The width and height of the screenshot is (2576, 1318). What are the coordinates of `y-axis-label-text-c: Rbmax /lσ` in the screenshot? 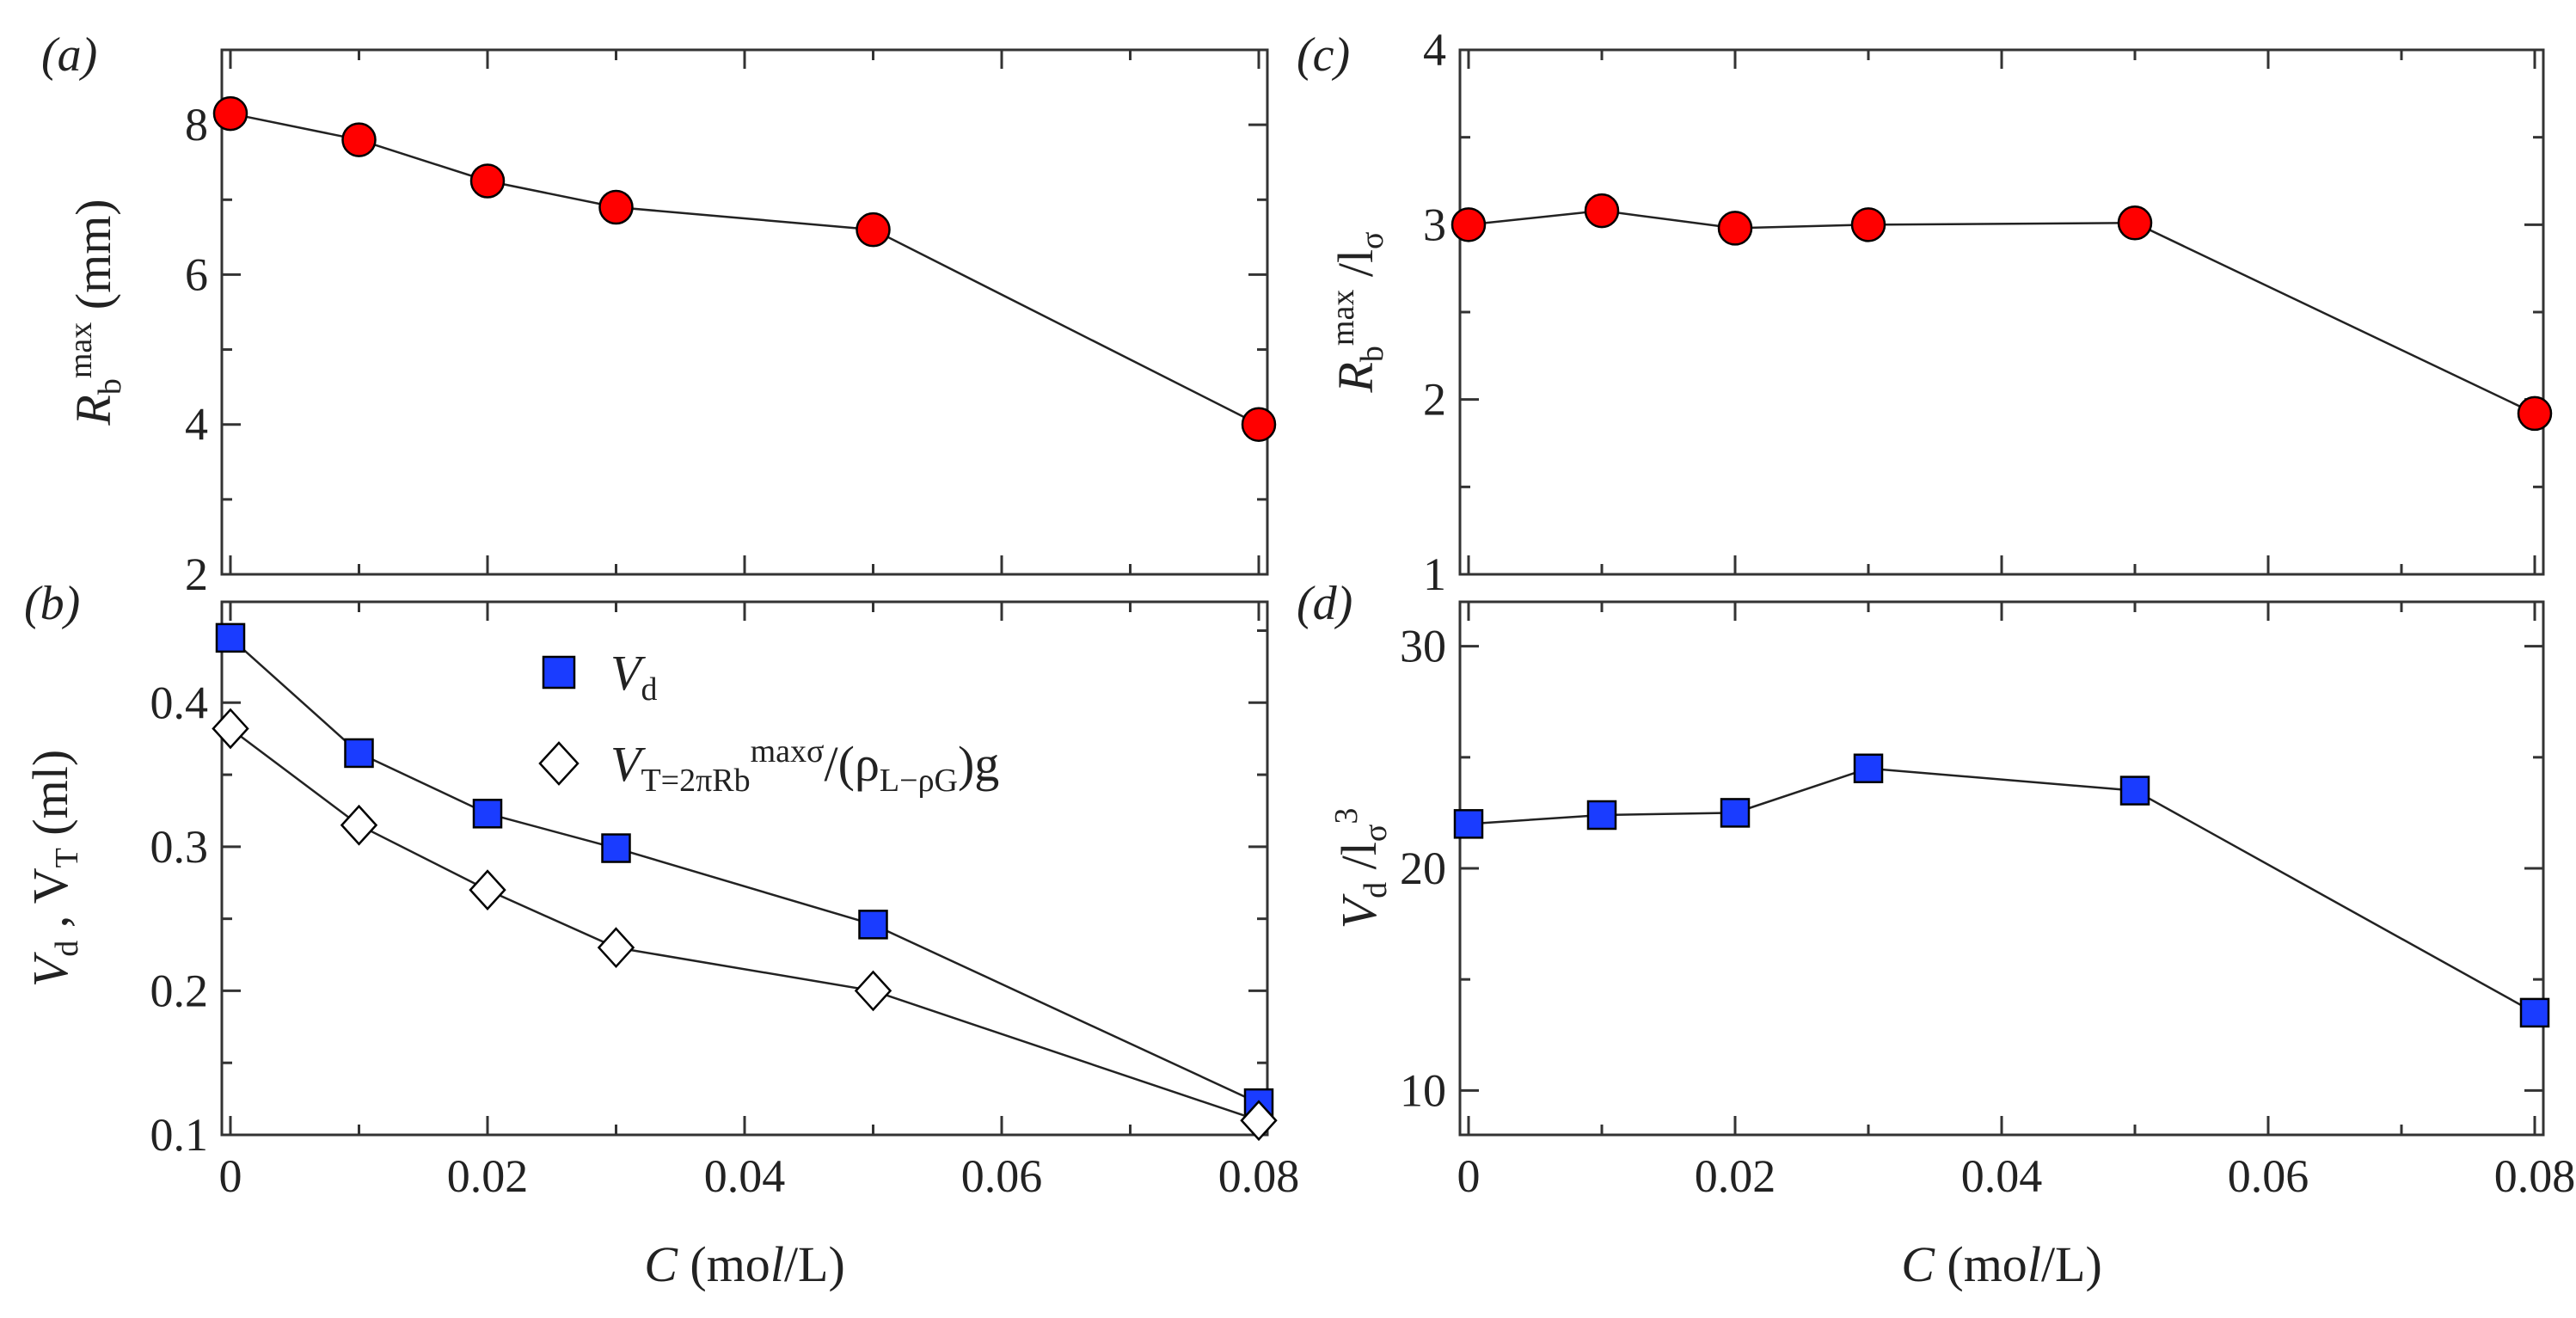 It's located at (1357, 312).